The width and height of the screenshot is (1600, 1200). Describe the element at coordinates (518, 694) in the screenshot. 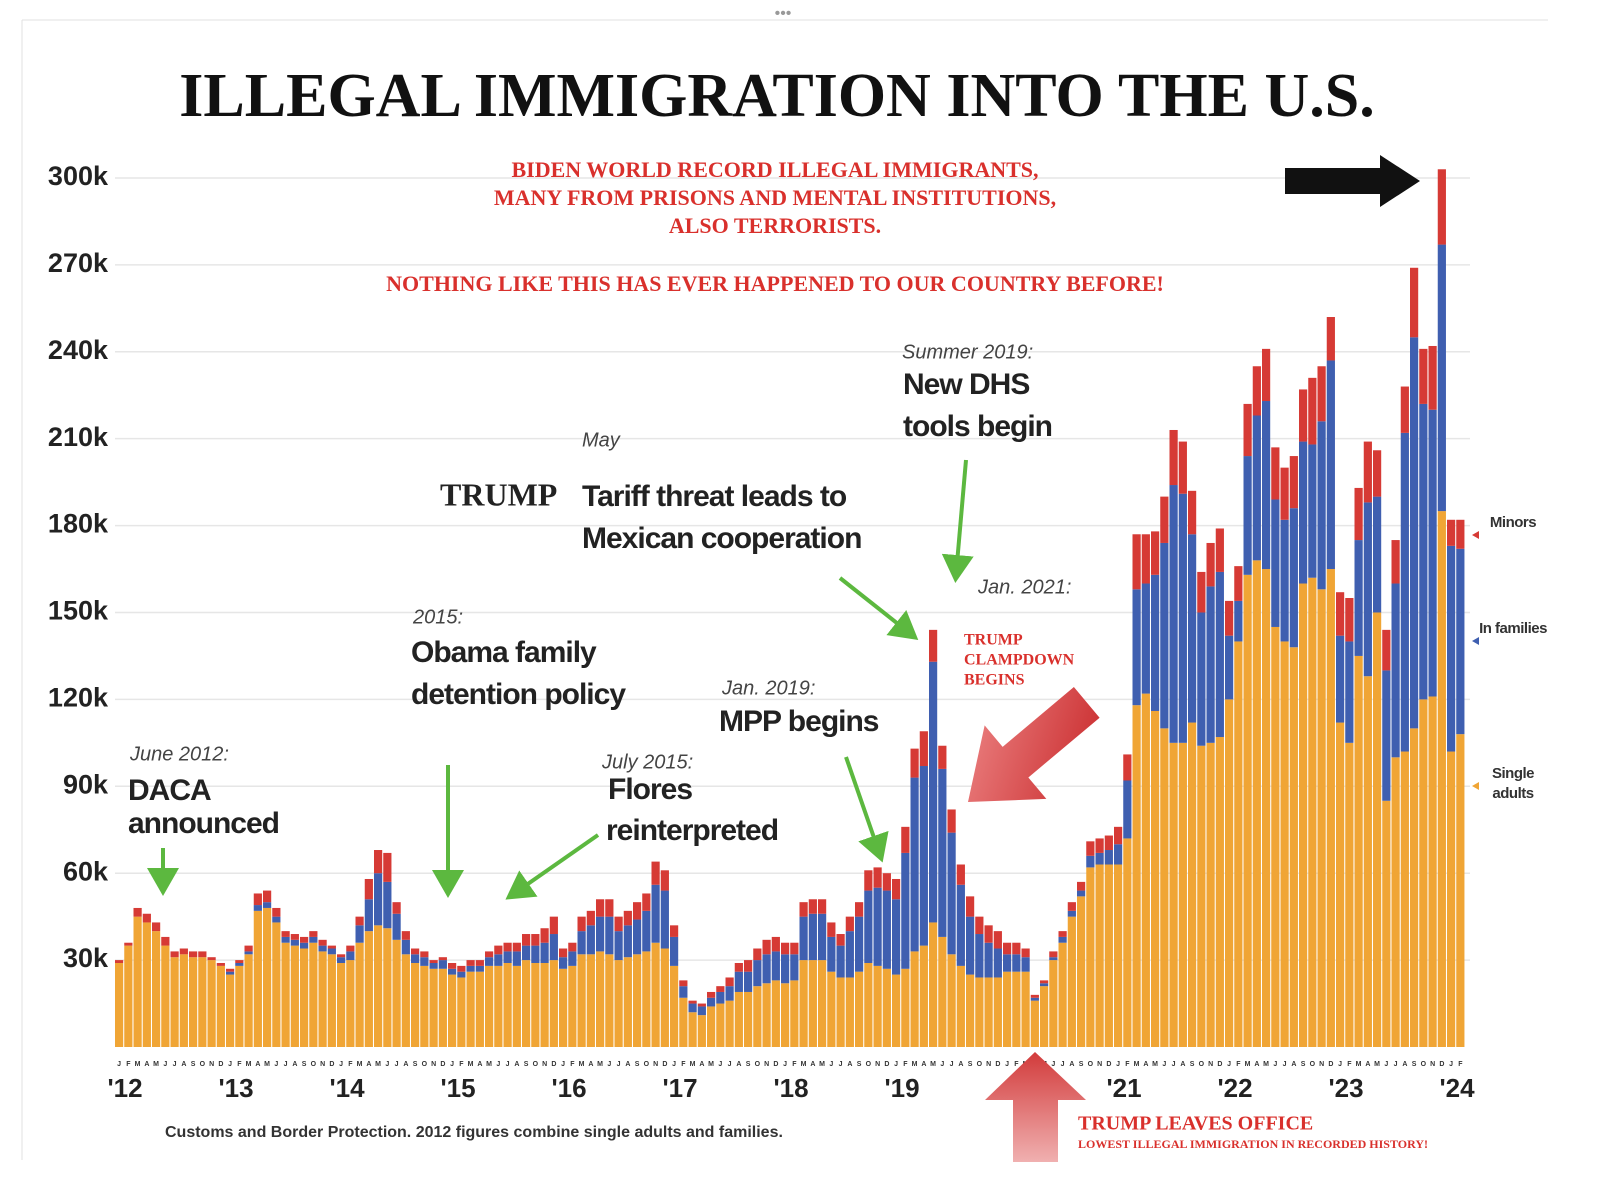

I see `annotation: detention policy` at that location.